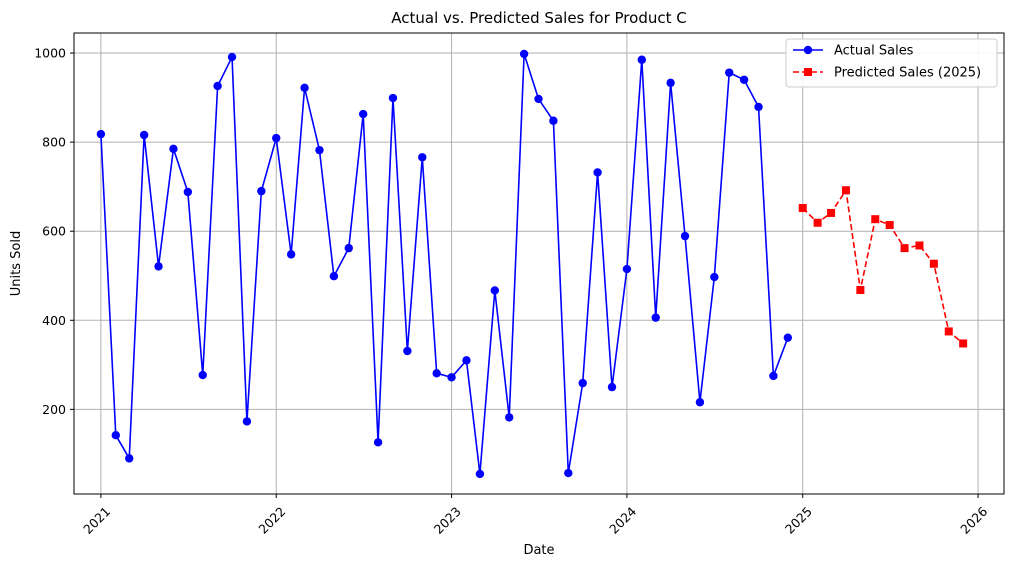 The width and height of the screenshot is (1014, 573). I want to click on chart-title: Actual vs. Predicted Sales for Product C, so click(538, 18).